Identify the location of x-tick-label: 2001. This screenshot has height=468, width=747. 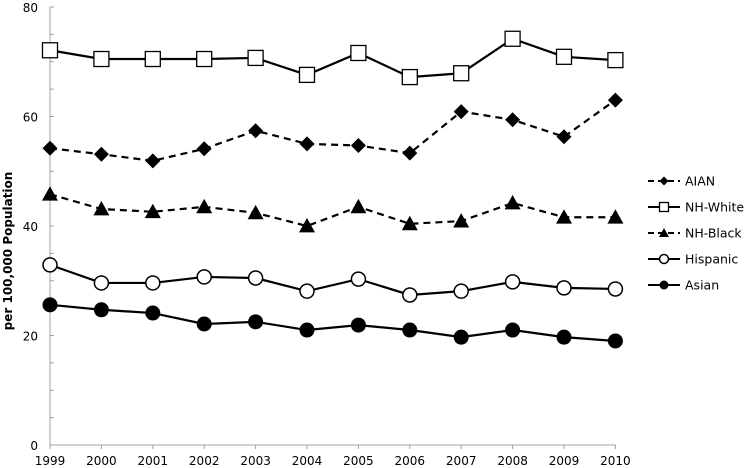
(153, 461).